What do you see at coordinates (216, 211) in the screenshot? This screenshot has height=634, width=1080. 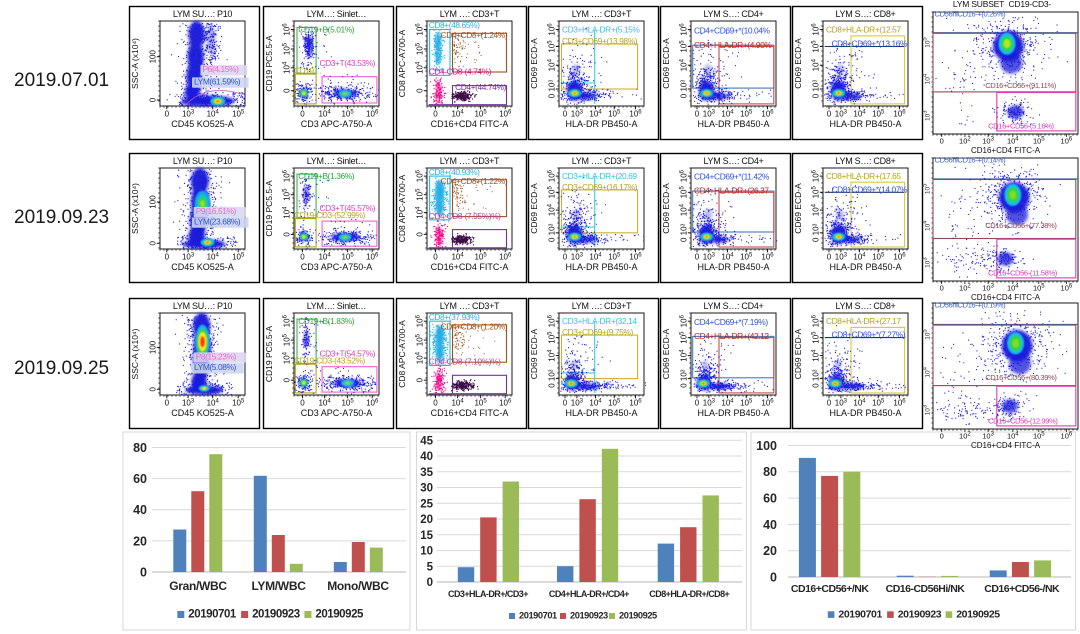 I see `svg-text: P9(16.51%)` at bounding box center [216, 211].